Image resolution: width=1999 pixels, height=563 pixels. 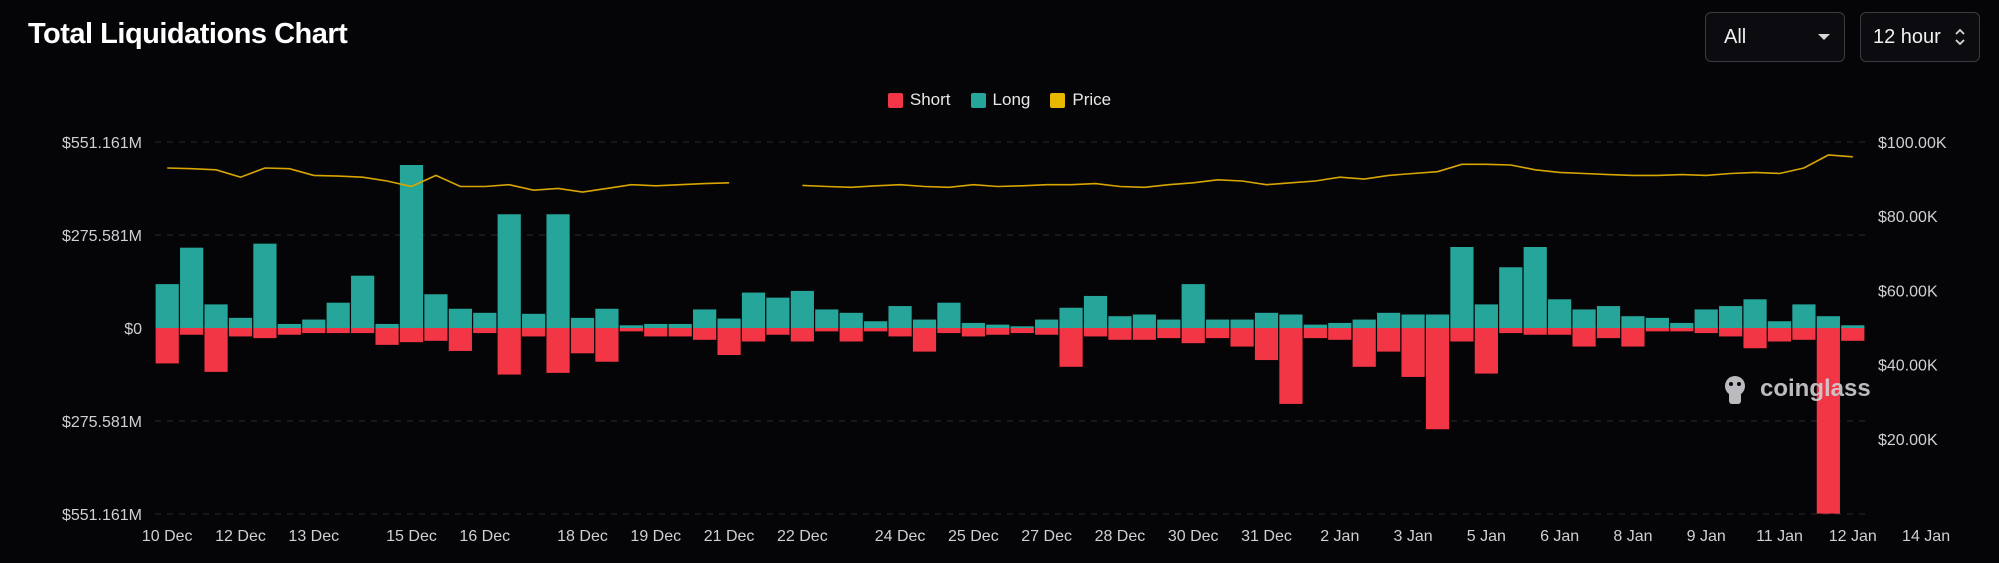 What do you see at coordinates (188, 34) in the screenshot?
I see `page-title: Total Liquidations Chart` at bounding box center [188, 34].